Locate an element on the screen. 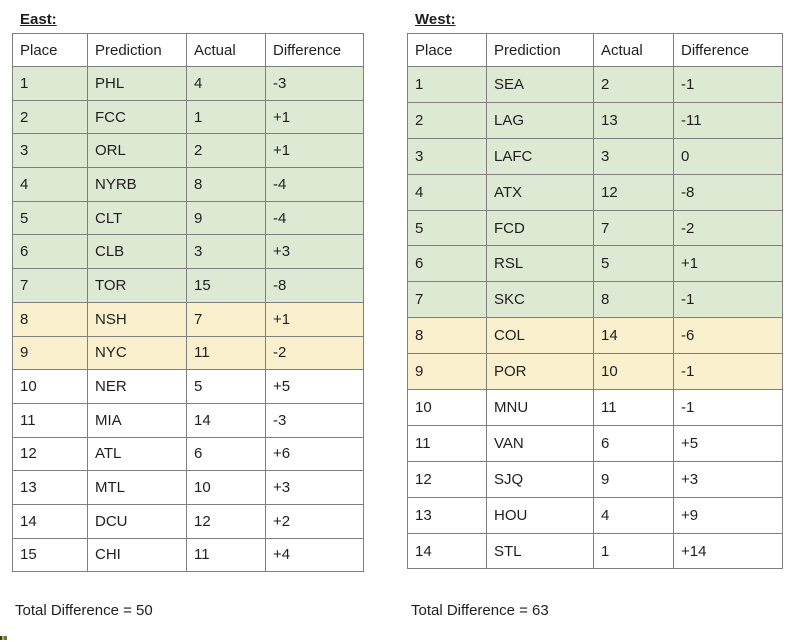  table-row: 6 RSL 5 +1 is located at coordinates (595, 264).